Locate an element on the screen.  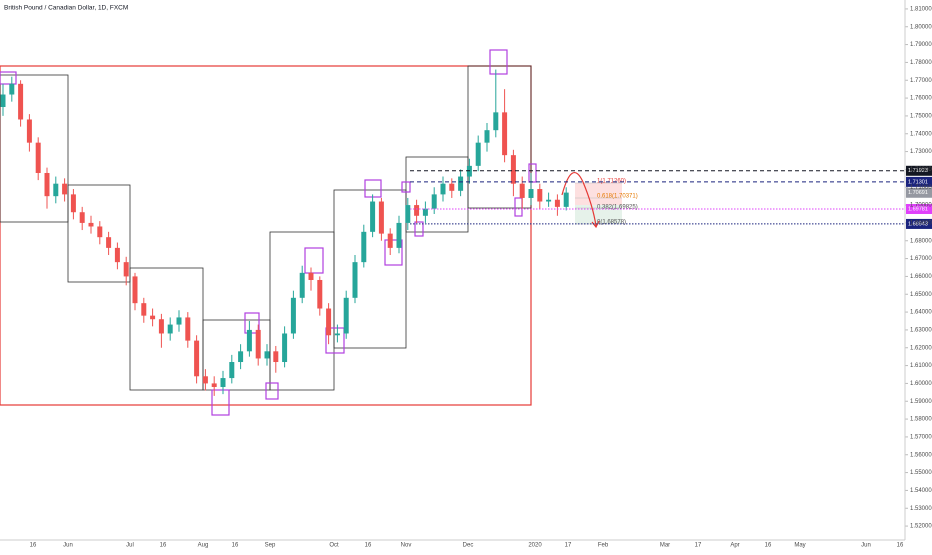
y-tick-label: 1.52000 is located at coordinates (921, 527).